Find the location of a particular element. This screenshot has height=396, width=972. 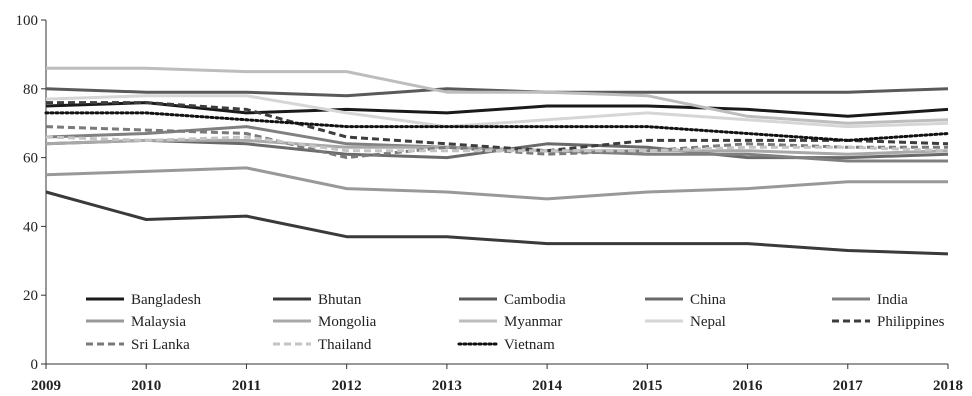

legend-label: Mongolia is located at coordinates (347, 322).